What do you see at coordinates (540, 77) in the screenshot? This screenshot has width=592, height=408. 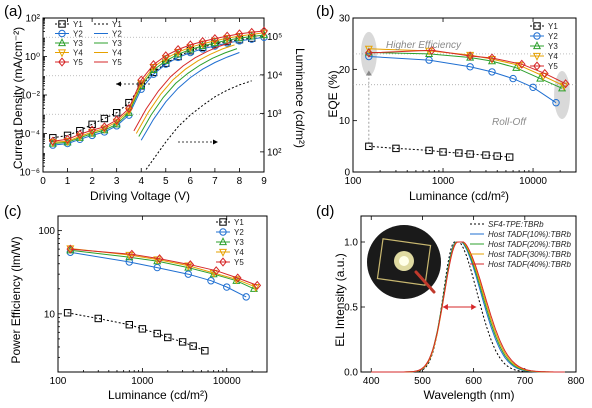 I see `series-2-point` at bounding box center [540, 77].